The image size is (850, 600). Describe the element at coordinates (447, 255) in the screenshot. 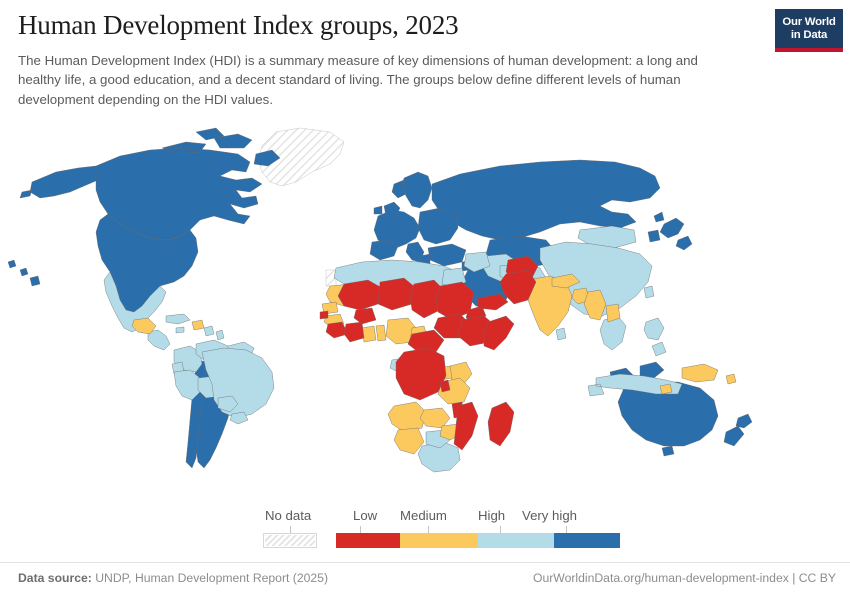

I see `country-turkey` at that location.